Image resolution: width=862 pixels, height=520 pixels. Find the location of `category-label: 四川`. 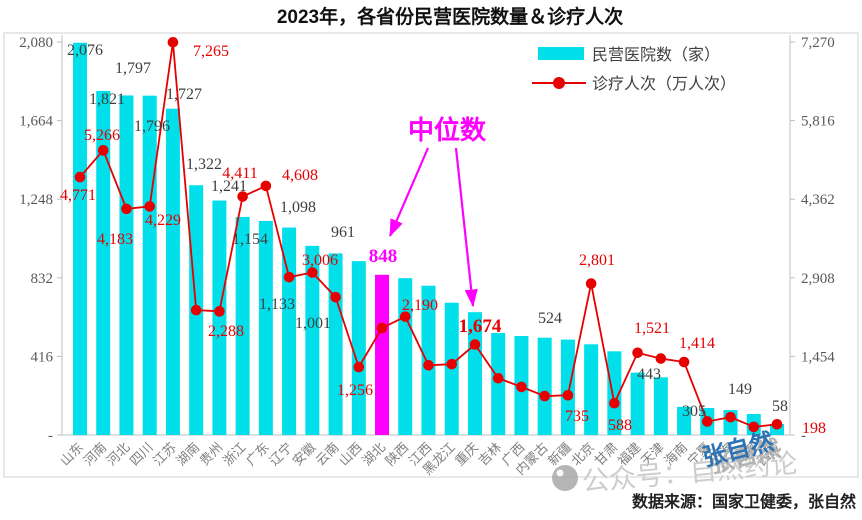

category-label: 四川 is located at coordinates (141, 454).